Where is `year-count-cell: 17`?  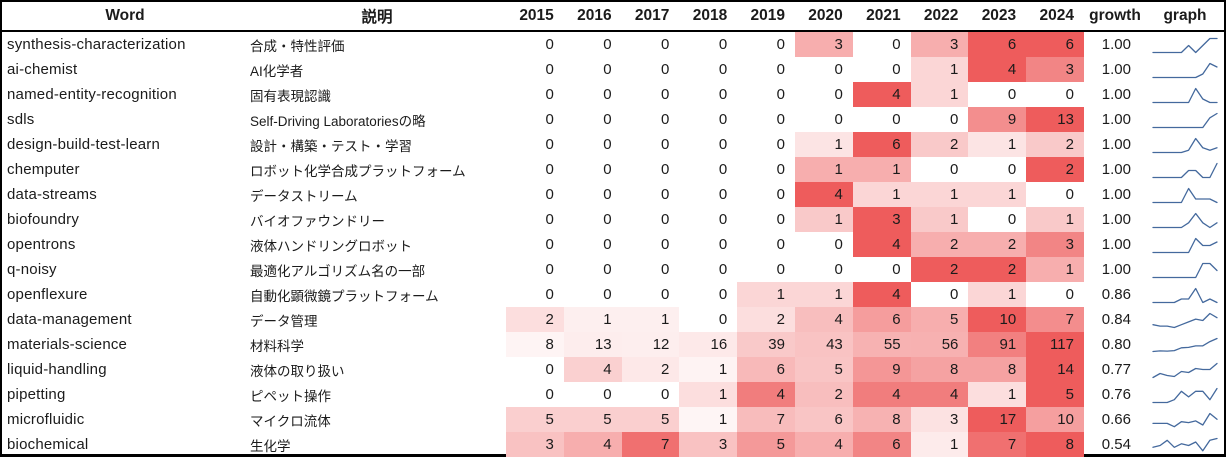 year-count-cell: 17 is located at coordinates (997, 419).